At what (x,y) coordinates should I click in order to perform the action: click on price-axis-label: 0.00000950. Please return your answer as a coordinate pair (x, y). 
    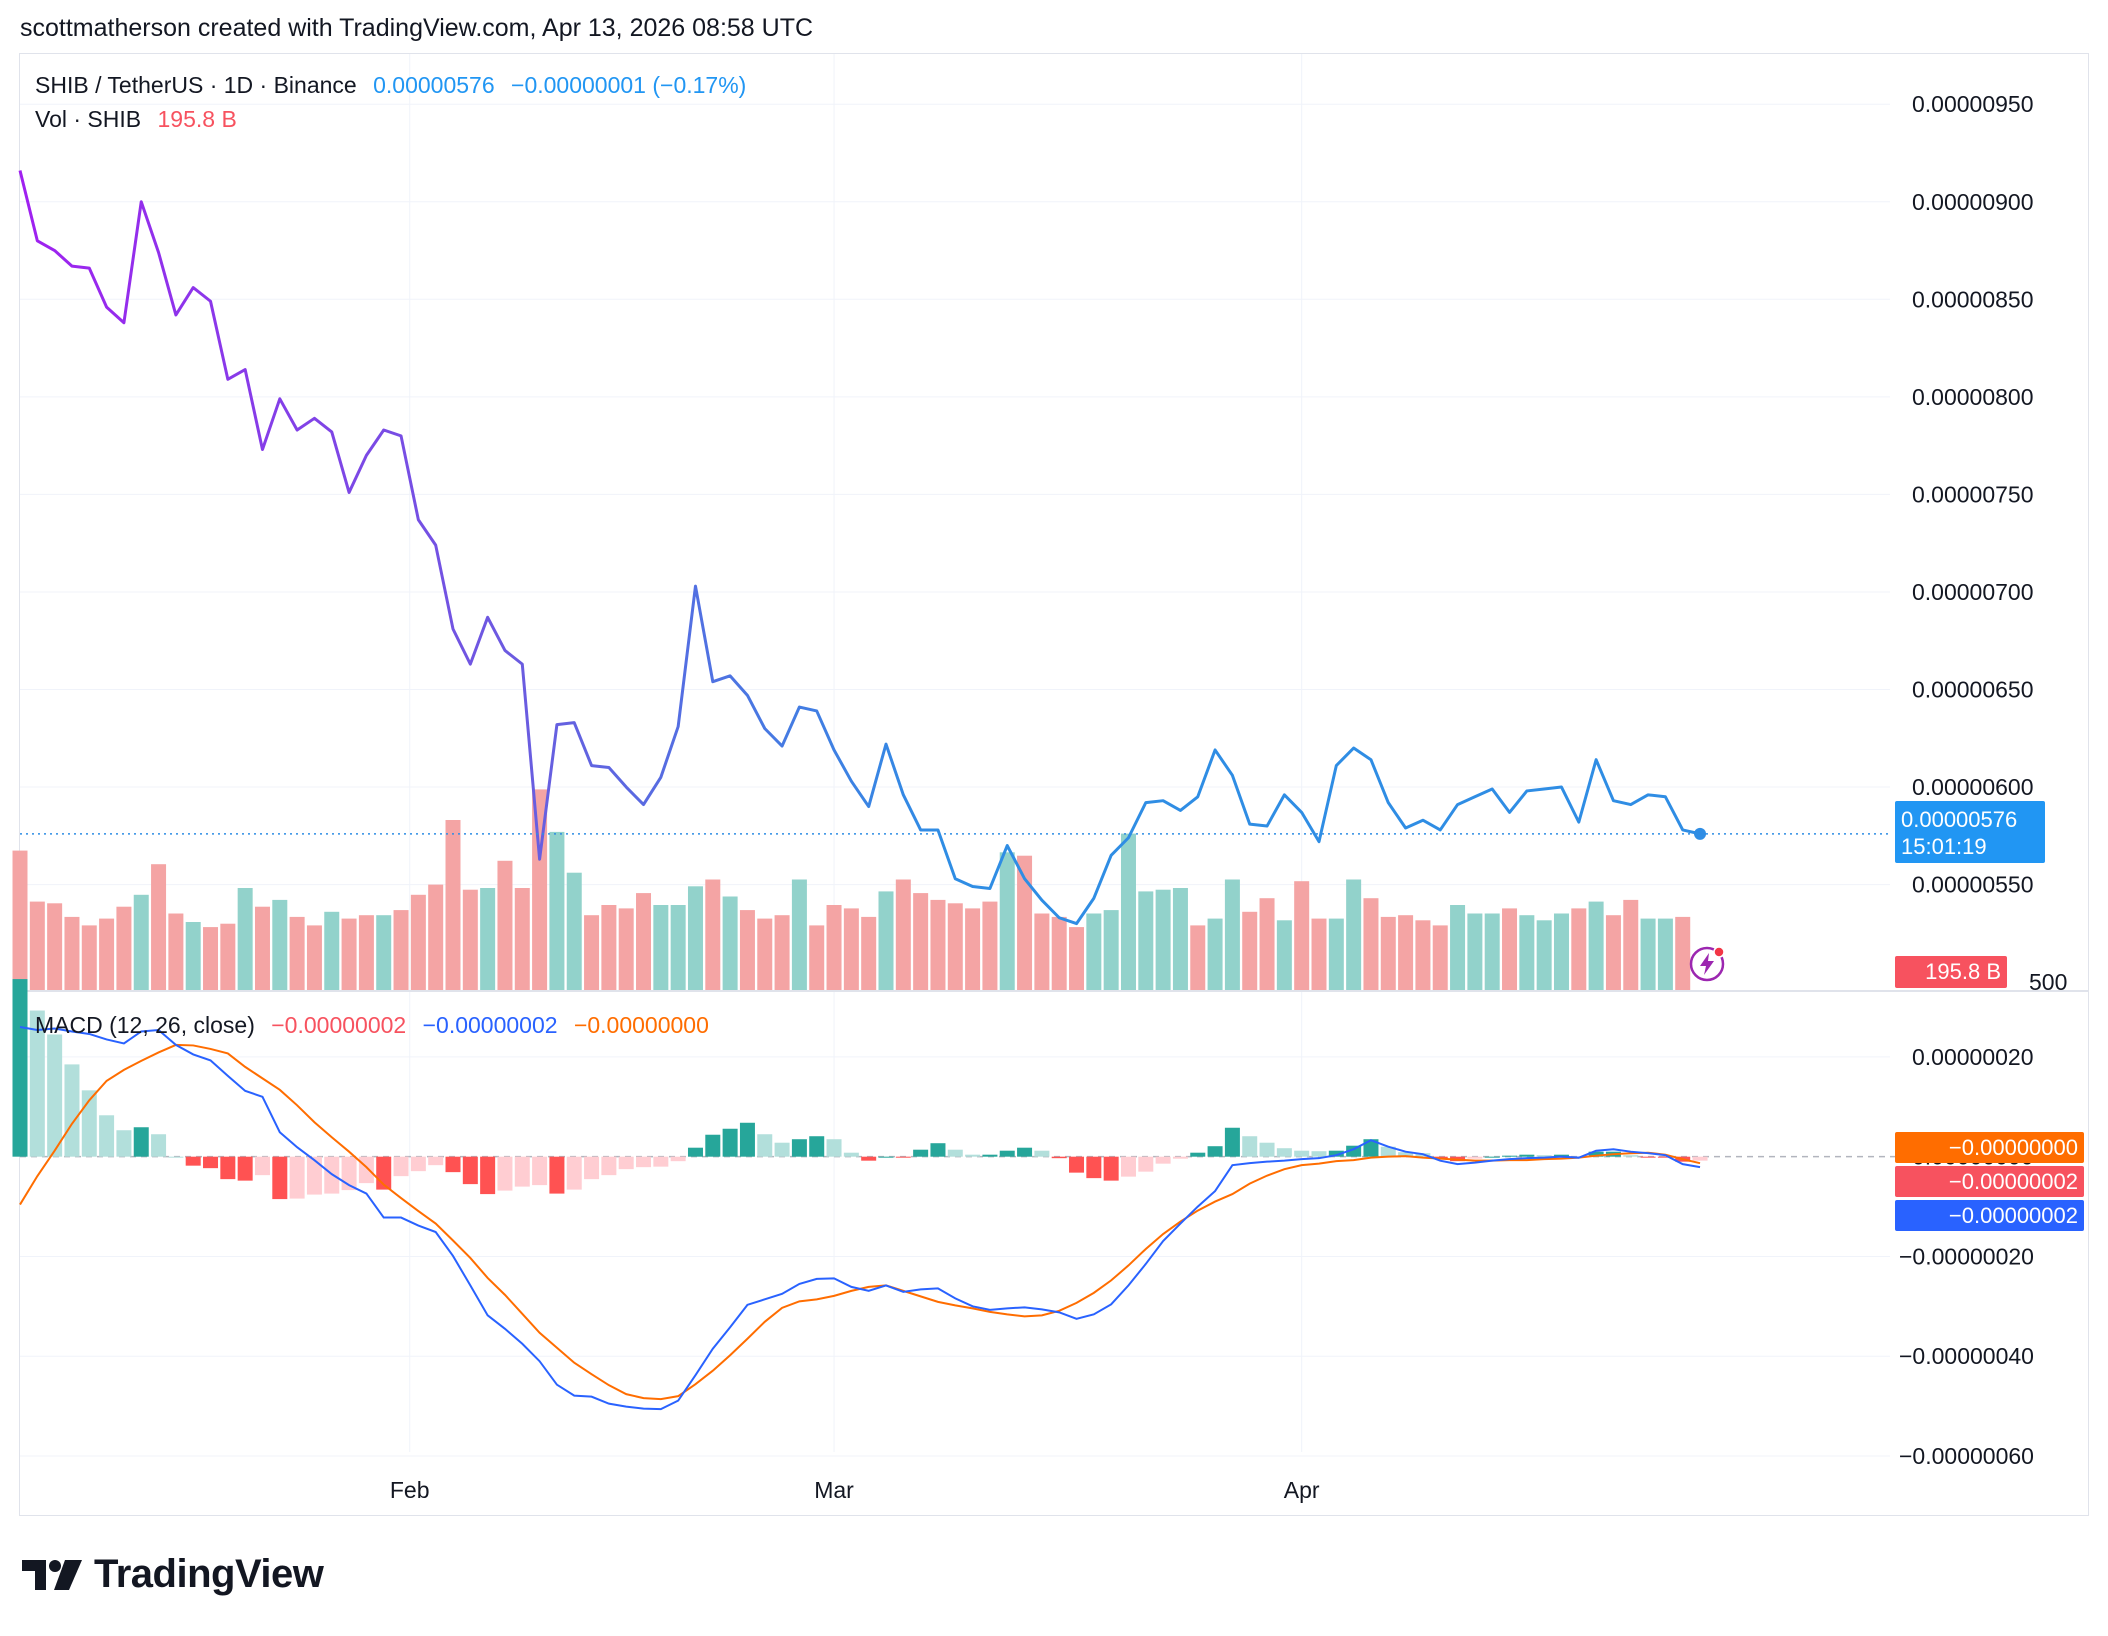
    Looking at the image, I should click on (1973, 104).